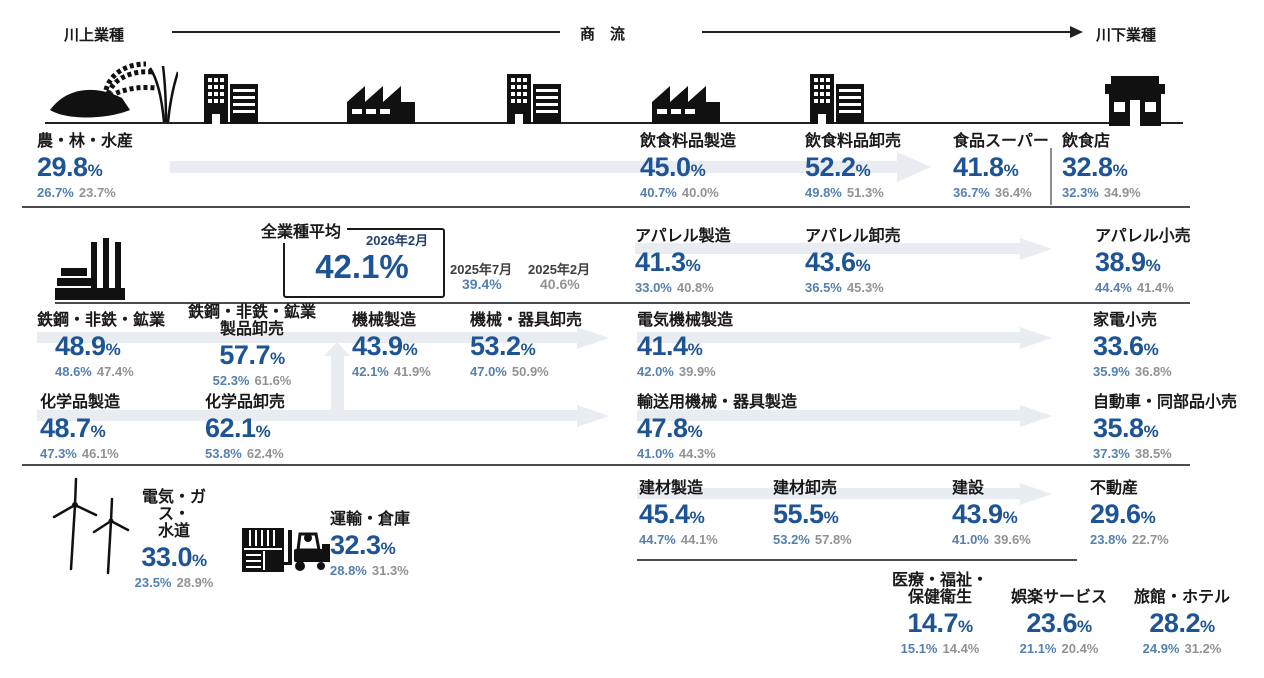 This screenshot has height=678, width=1264. I want to click on flow-band-vertical, so click(337, 388).